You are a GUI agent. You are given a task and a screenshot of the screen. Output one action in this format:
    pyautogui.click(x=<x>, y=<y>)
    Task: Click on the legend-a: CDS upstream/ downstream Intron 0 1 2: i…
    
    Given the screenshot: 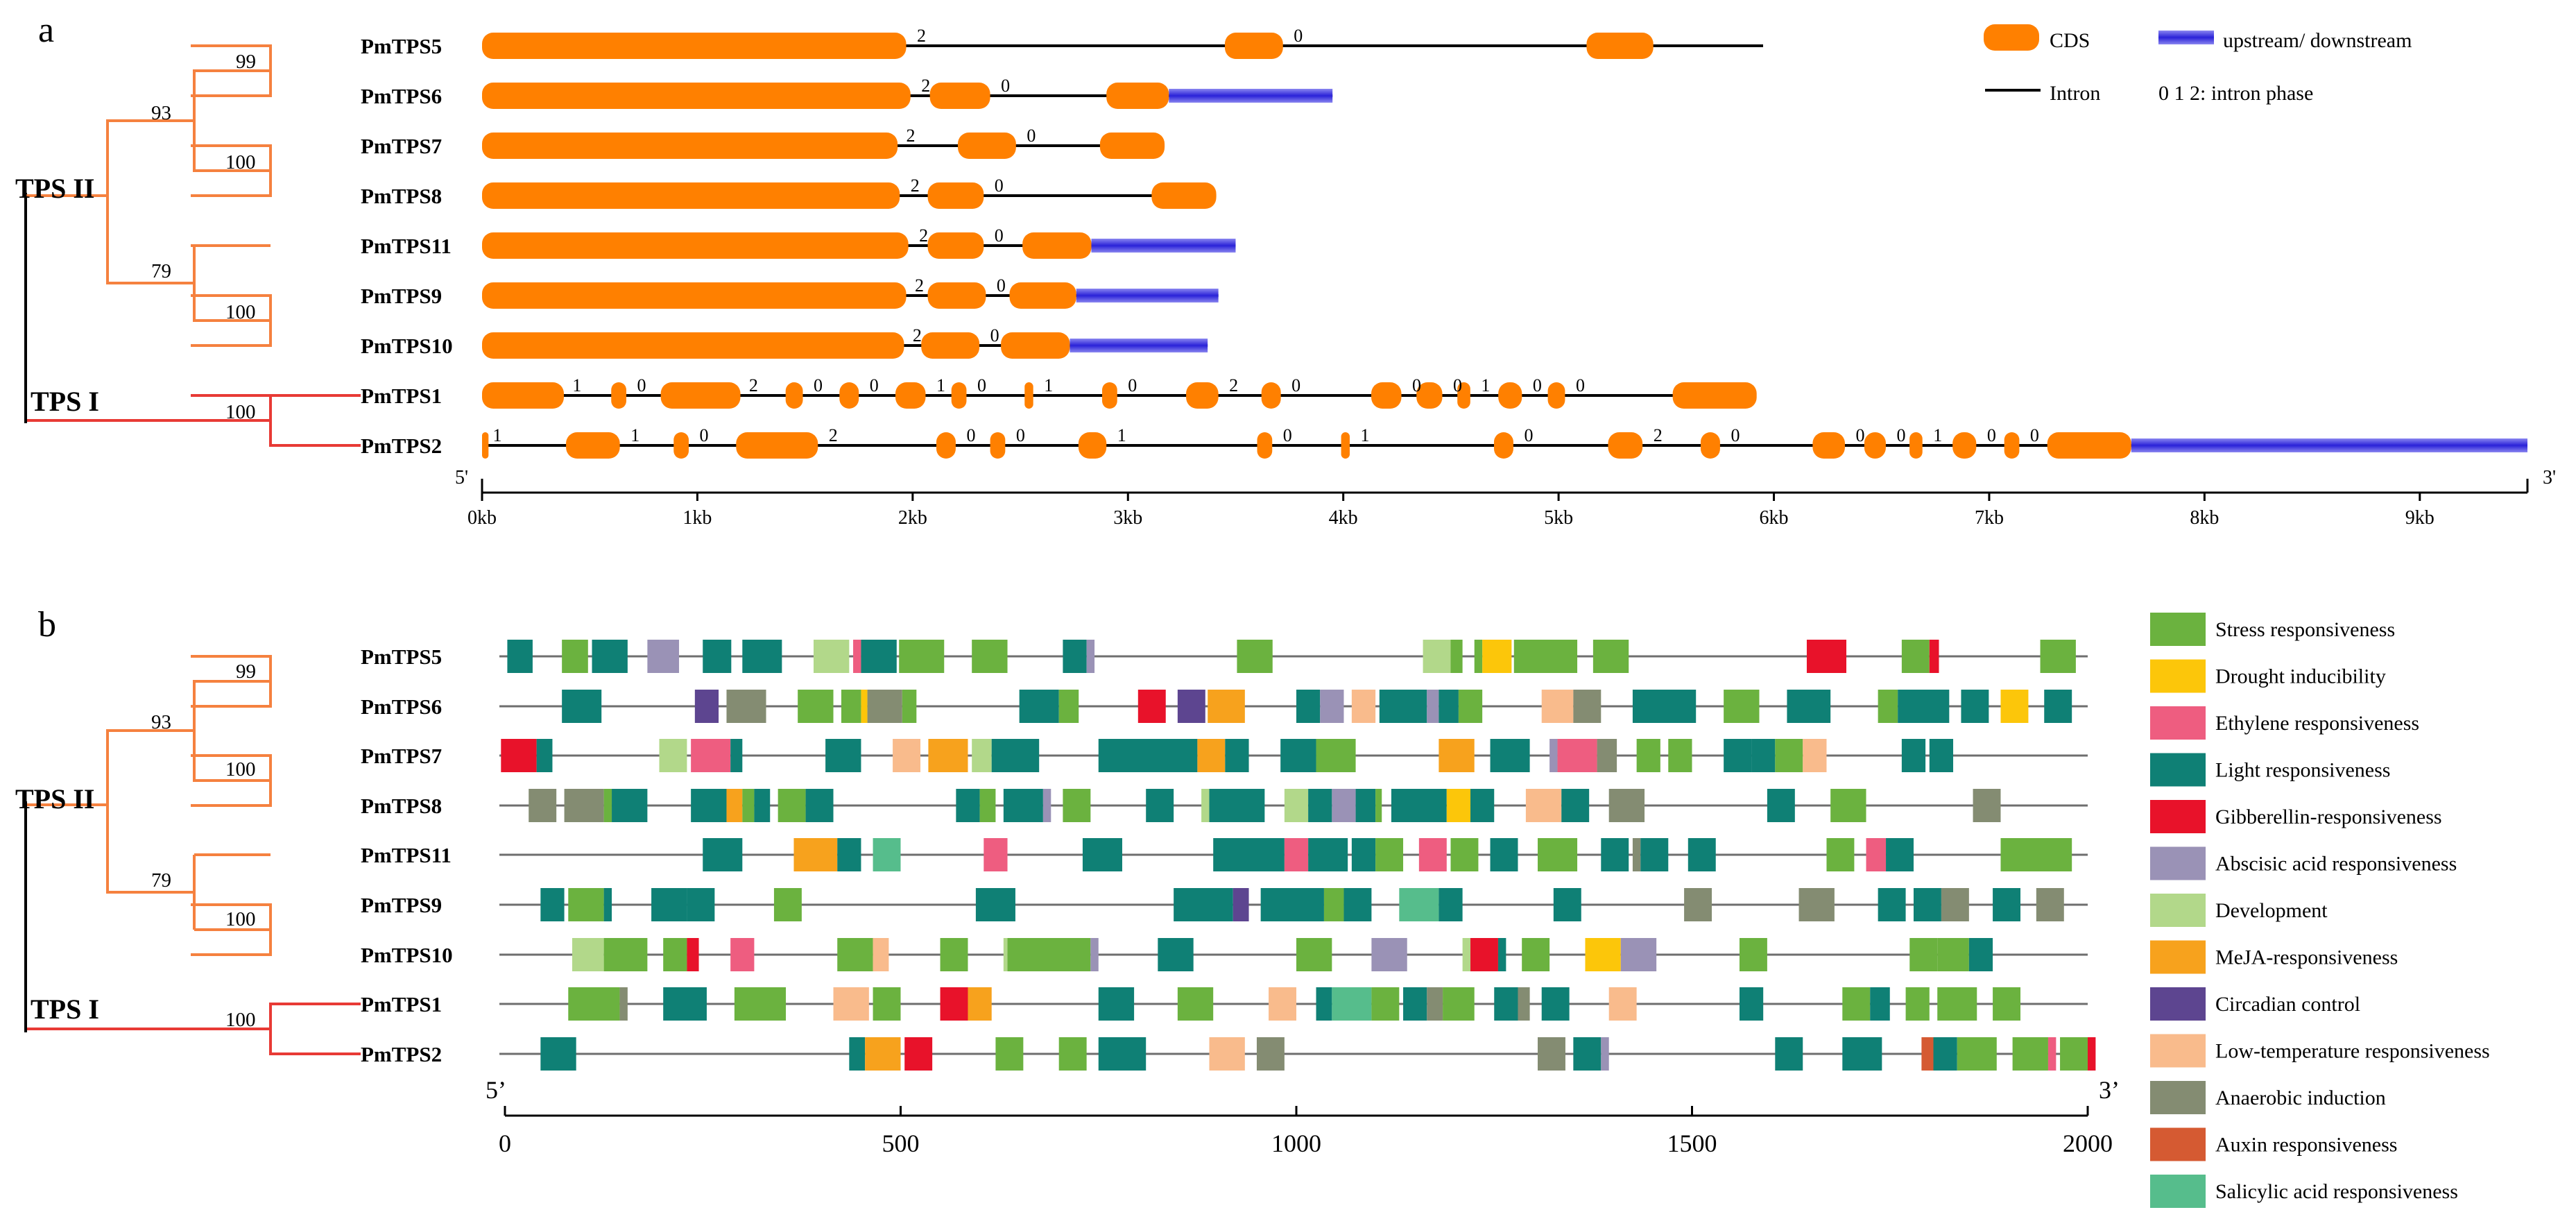 What is the action you would take?
    pyautogui.click(x=2198, y=64)
    